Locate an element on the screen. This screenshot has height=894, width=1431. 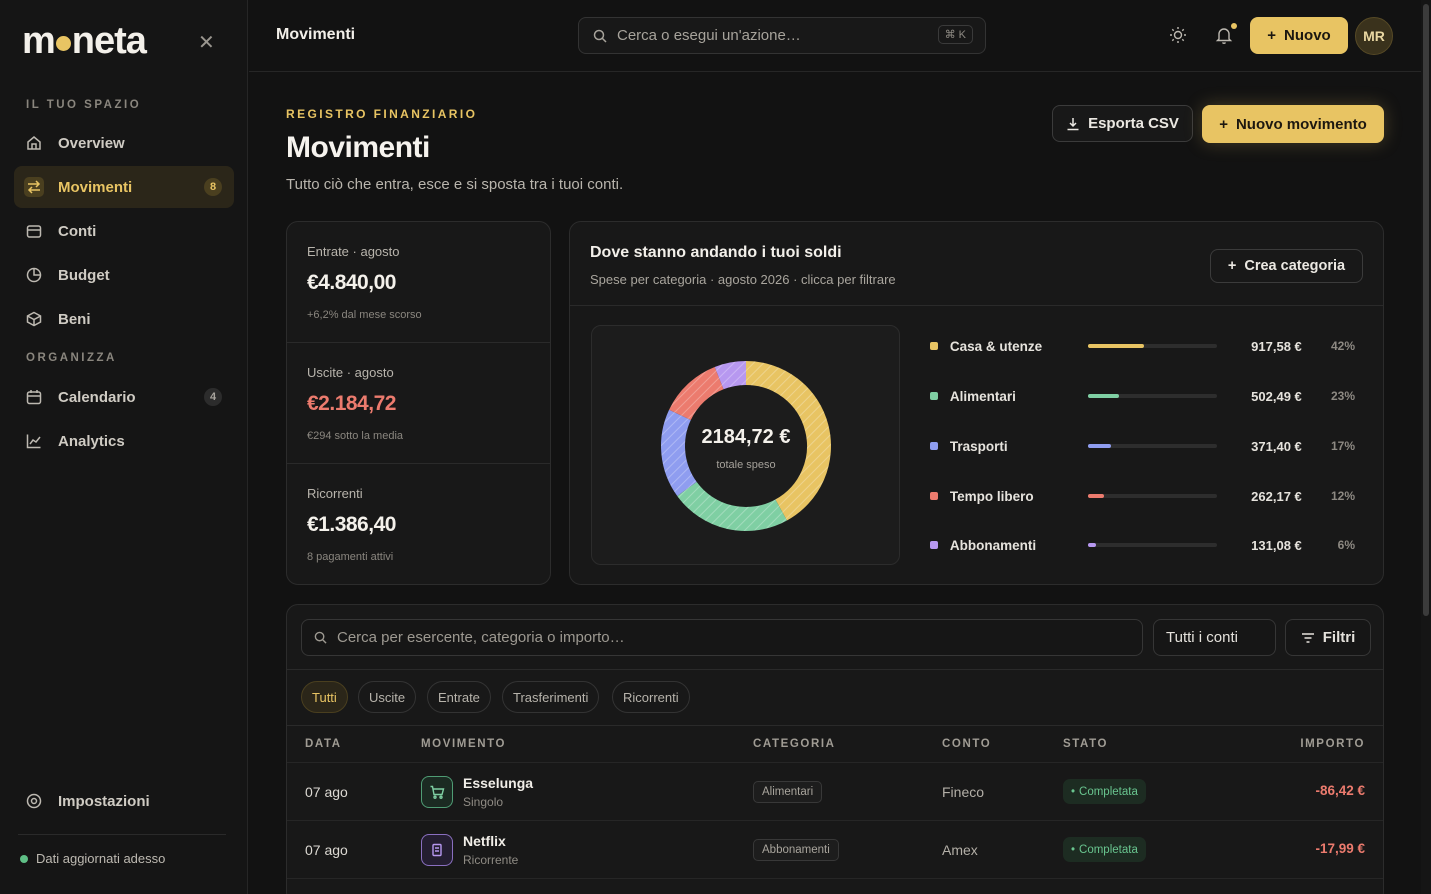
sidebar-item-settings: Impostazioni is located at coordinates (124, 801).